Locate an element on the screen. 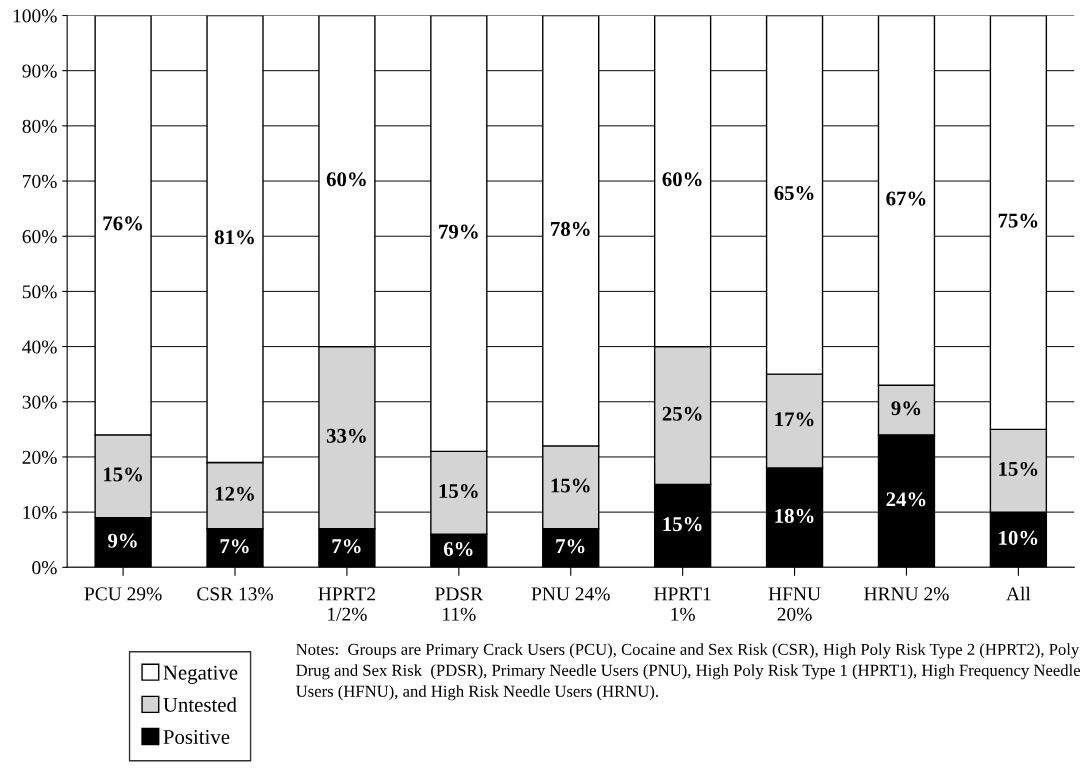 This screenshot has width=1083, height=775. data-label: 67% is located at coordinates (906, 198).